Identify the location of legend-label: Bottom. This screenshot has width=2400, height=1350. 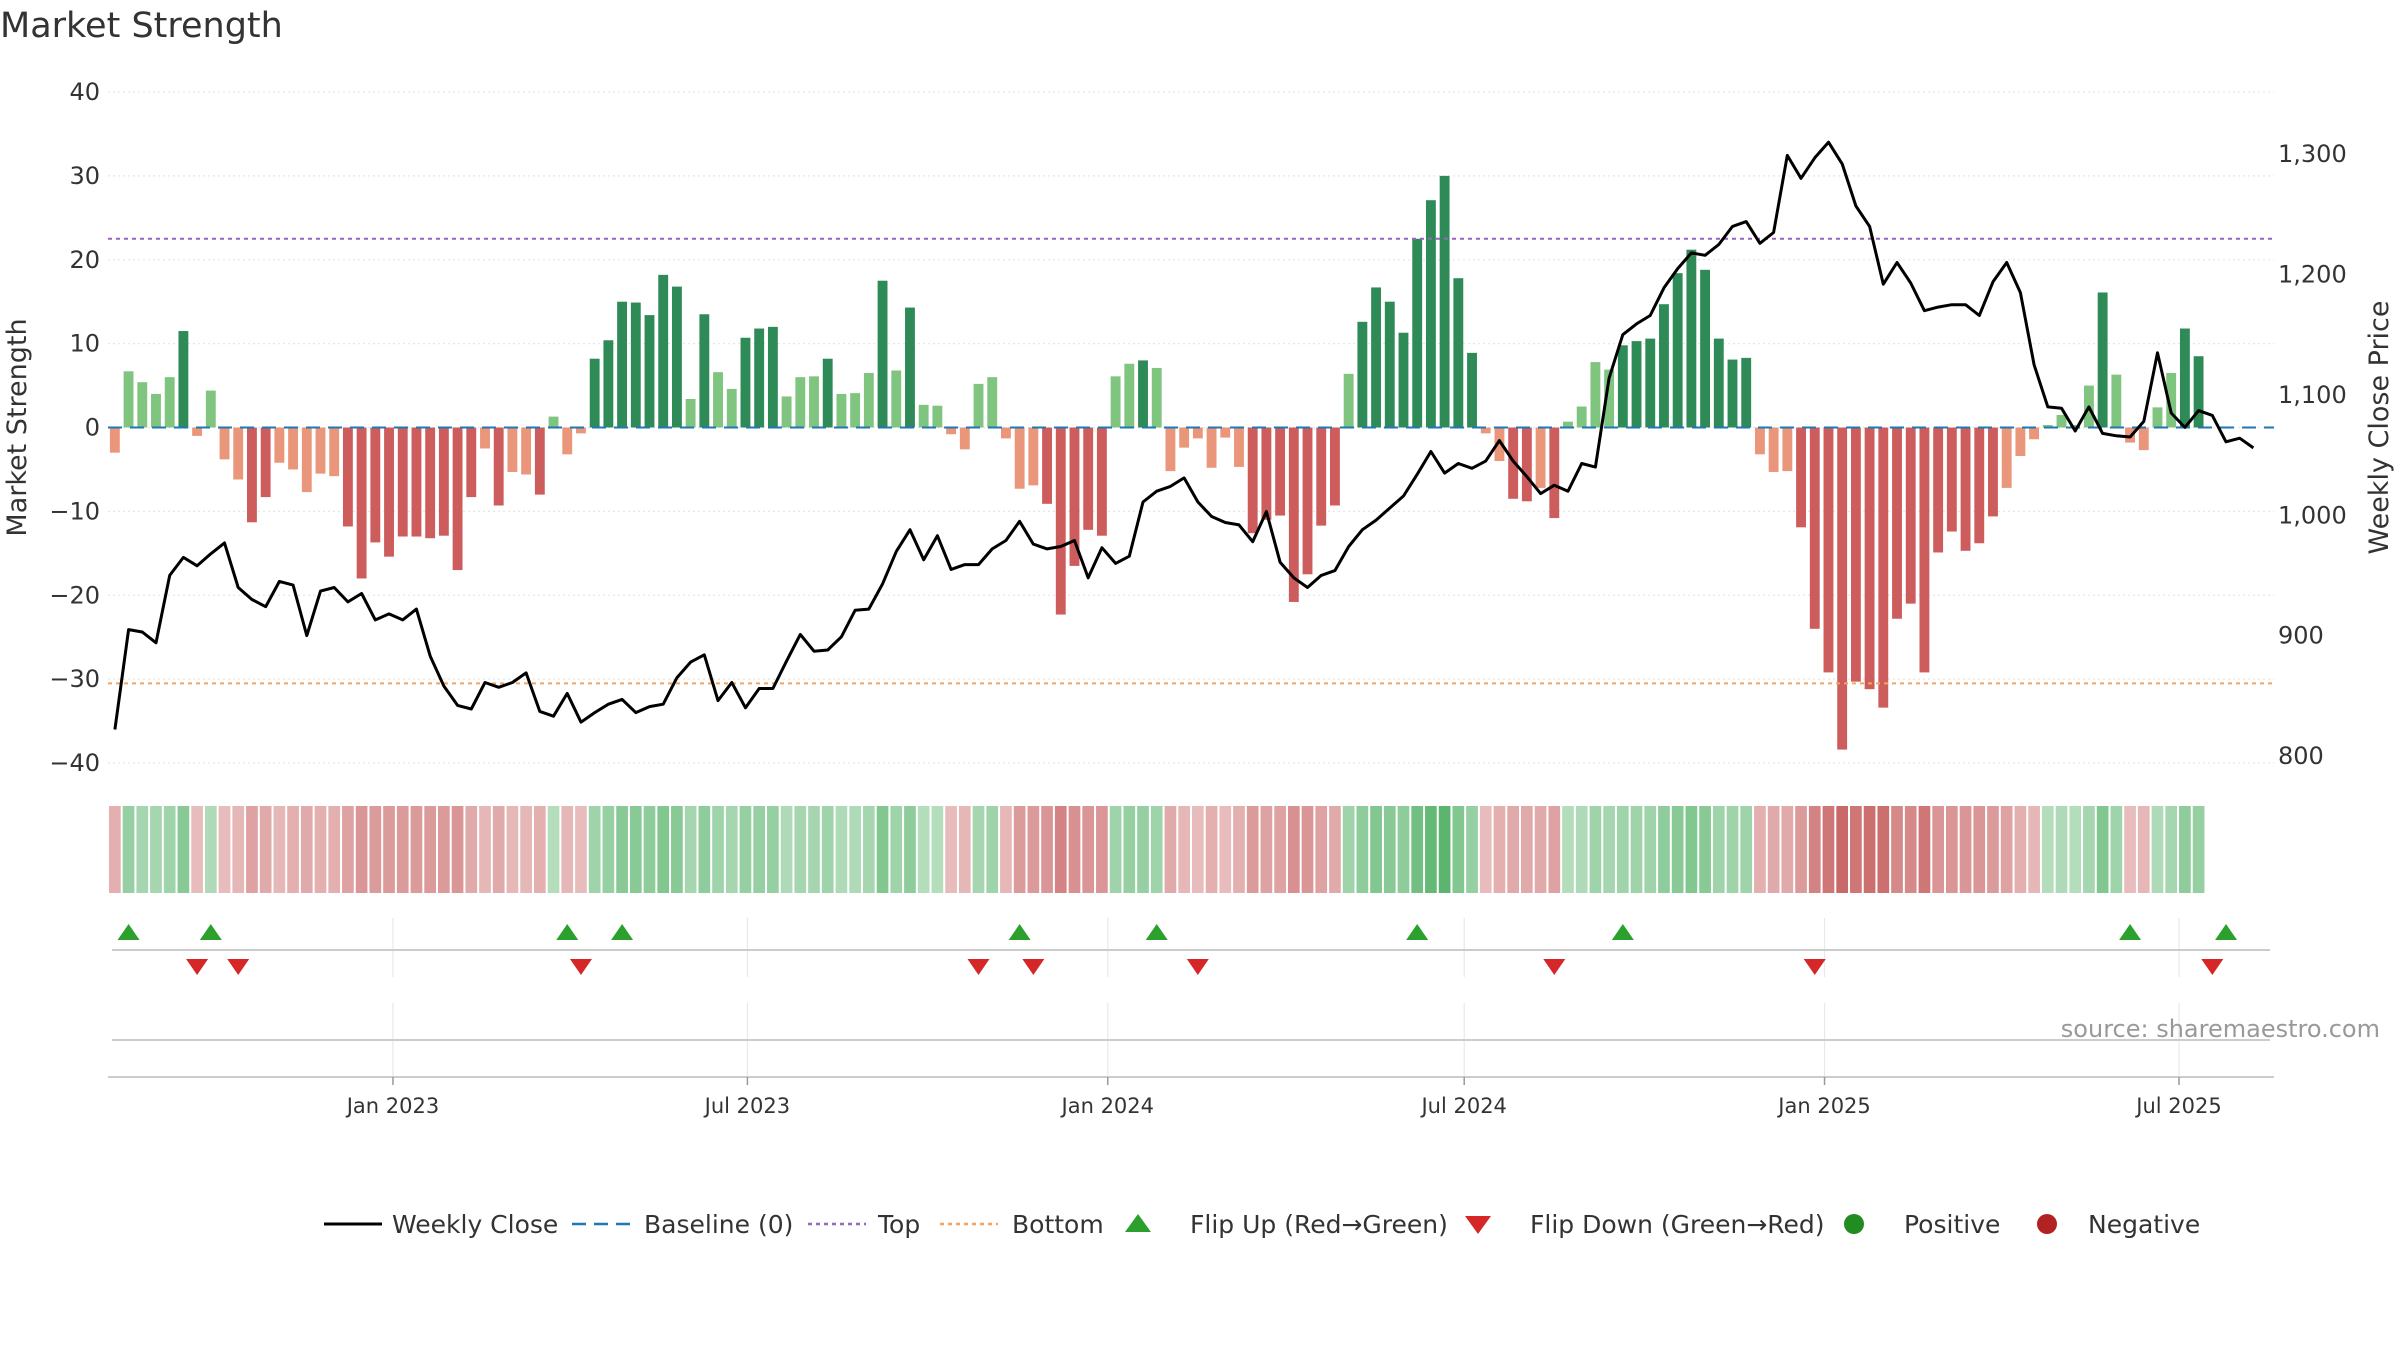
(1058, 1224).